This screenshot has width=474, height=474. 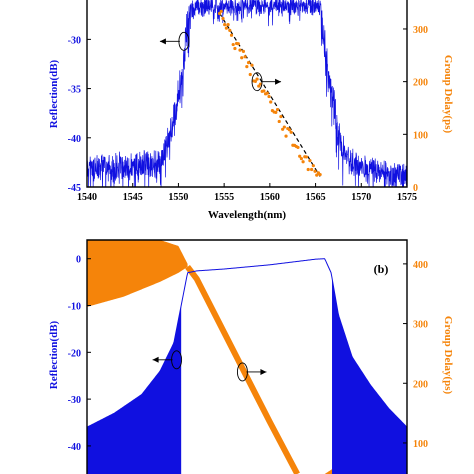 I want to click on panel-b-ylabel-right: Group Delay(ps), so click(x=448, y=355).